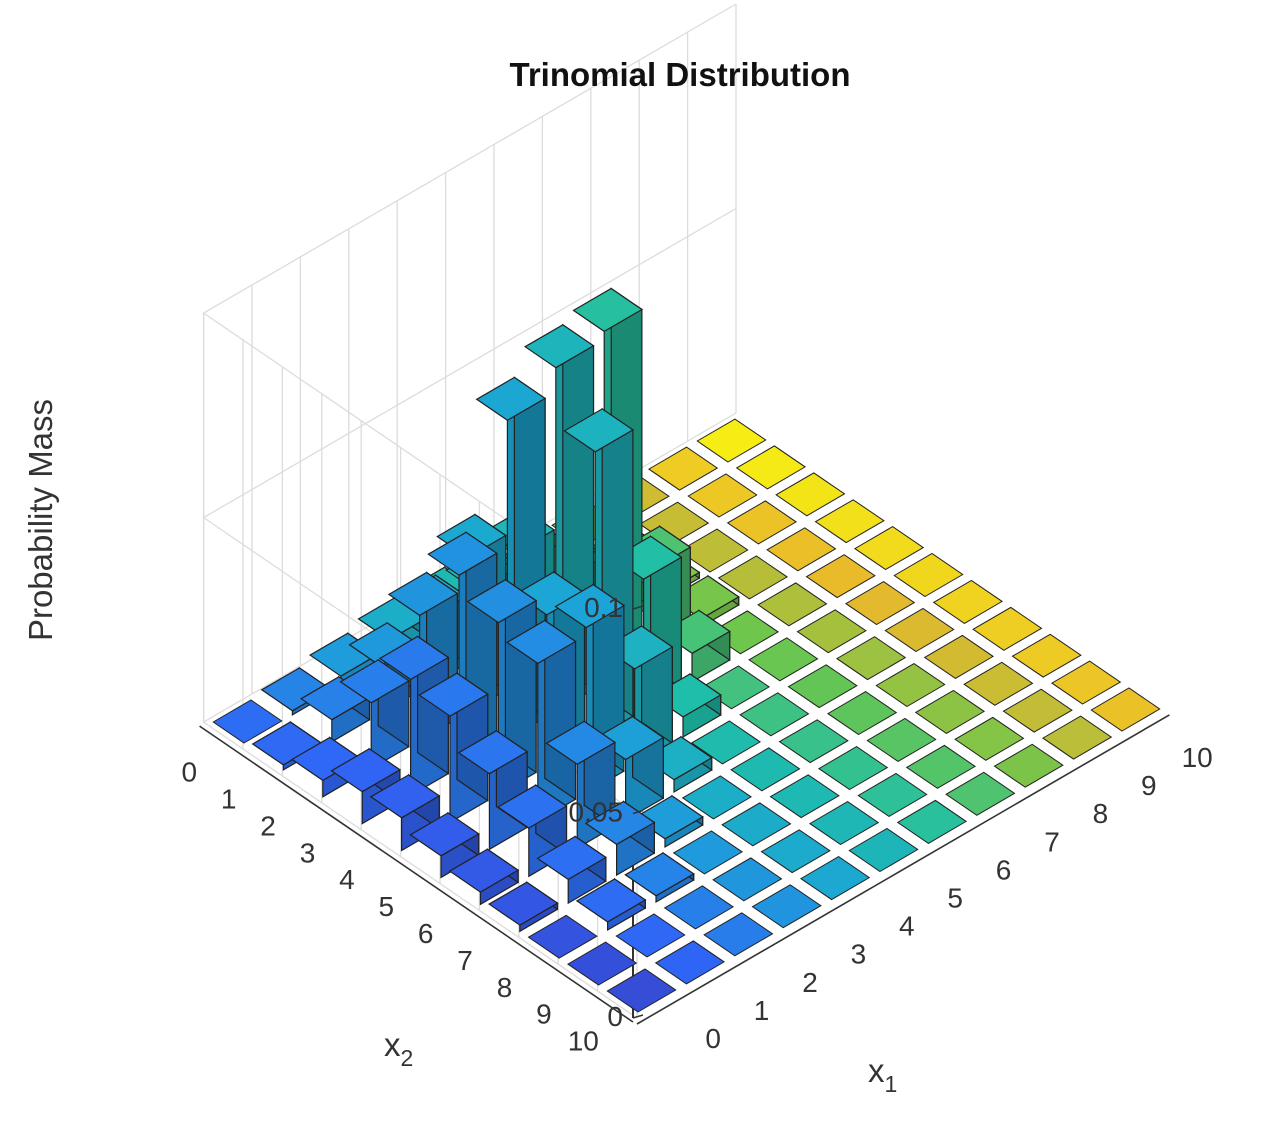 The width and height of the screenshot is (1264, 1122). What do you see at coordinates (387, 906) in the screenshot?
I see `x2-tick-label: 5` at bounding box center [387, 906].